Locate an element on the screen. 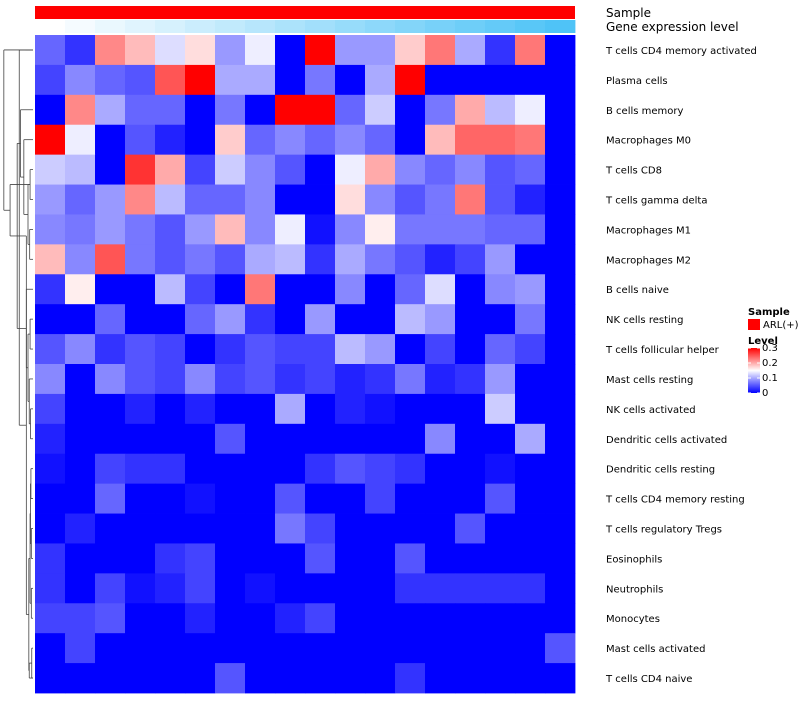 The height and width of the screenshot is (704, 800). row-label: T cells CD8 is located at coordinates (633, 171).